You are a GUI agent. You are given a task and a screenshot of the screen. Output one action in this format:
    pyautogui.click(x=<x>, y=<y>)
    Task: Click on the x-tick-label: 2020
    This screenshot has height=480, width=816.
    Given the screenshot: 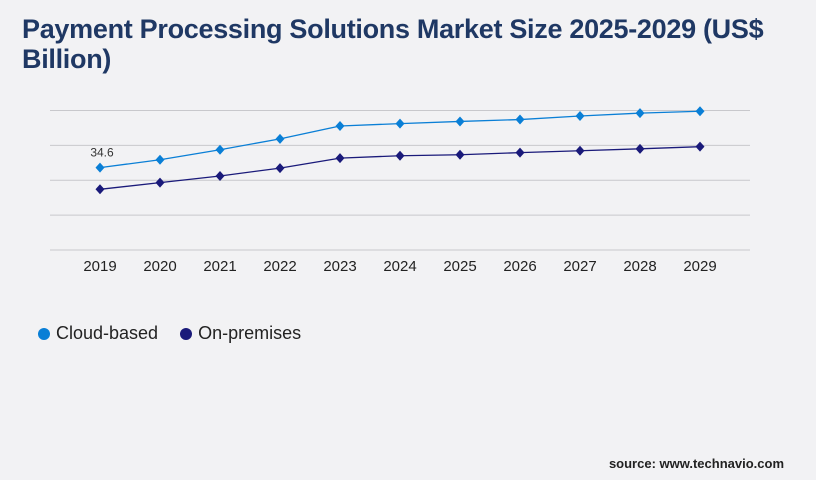 What is the action you would take?
    pyautogui.click(x=159, y=266)
    